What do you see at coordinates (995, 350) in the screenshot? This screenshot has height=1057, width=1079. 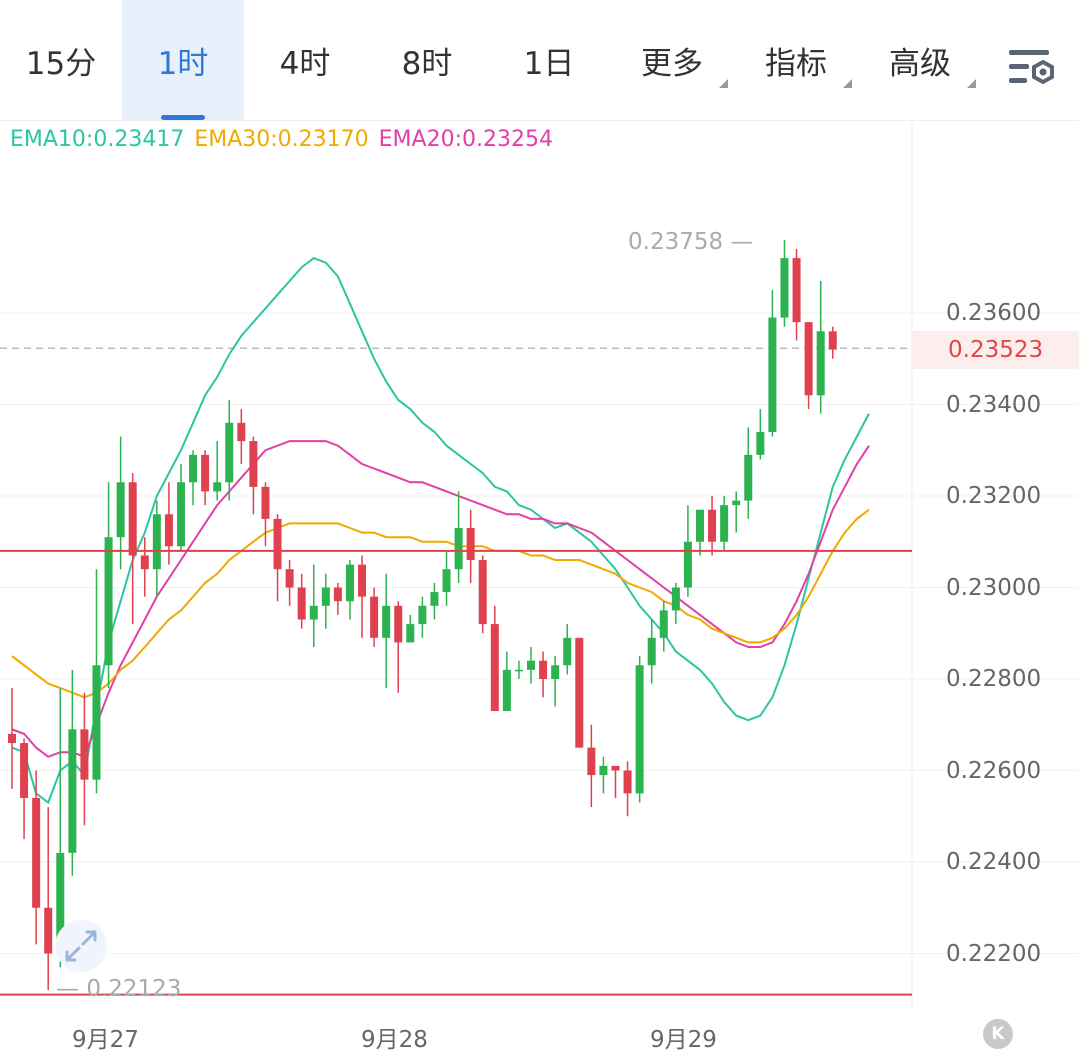 I see `current-price-badge: 0.23523` at bounding box center [995, 350].